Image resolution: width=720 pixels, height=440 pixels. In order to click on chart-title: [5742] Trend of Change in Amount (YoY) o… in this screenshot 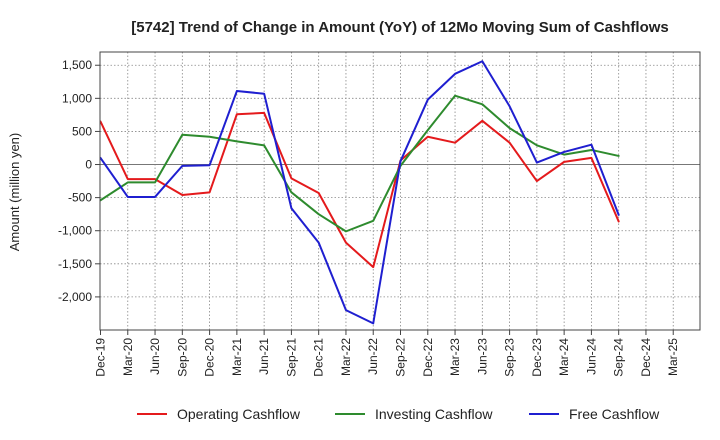, I will do `click(400, 27)`.